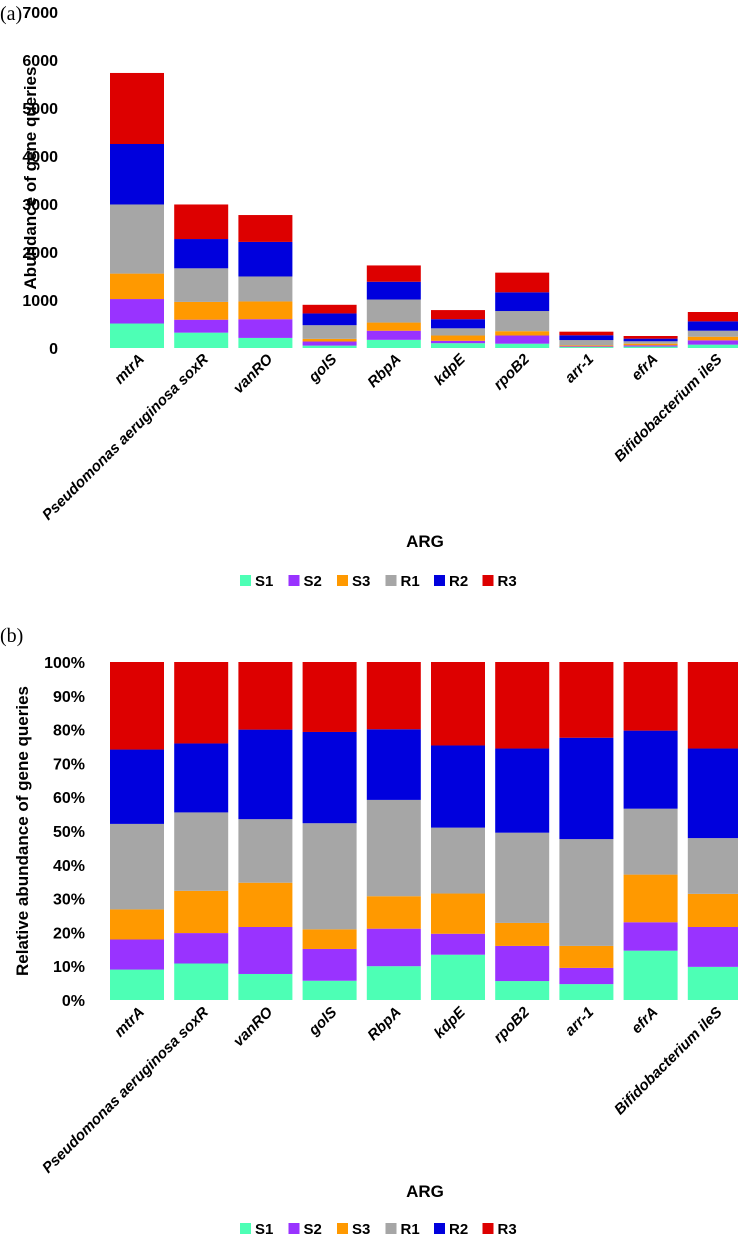 The height and width of the screenshot is (1240, 738). Describe the element at coordinates (40, 301) in the screenshot. I see `y-tick-label: 1000` at that location.